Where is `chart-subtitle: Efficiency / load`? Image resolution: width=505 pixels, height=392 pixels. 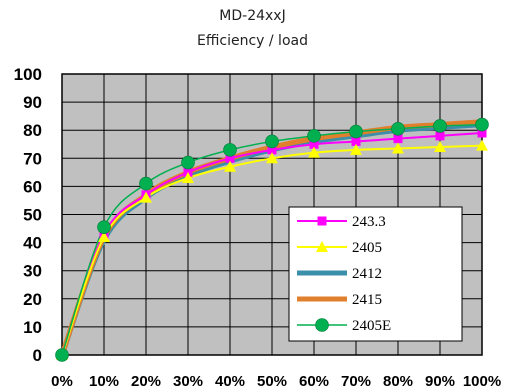 chart-subtitle: Efficiency / load is located at coordinates (252, 41).